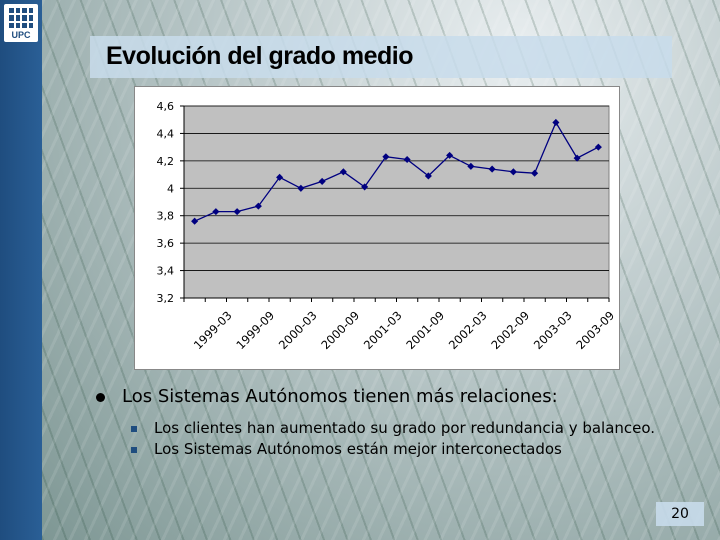 The width and height of the screenshot is (720, 540). Describe the element at coordinates (213, 330) in the screenshot. I see `x-tick-label: 1999-03` at that location.